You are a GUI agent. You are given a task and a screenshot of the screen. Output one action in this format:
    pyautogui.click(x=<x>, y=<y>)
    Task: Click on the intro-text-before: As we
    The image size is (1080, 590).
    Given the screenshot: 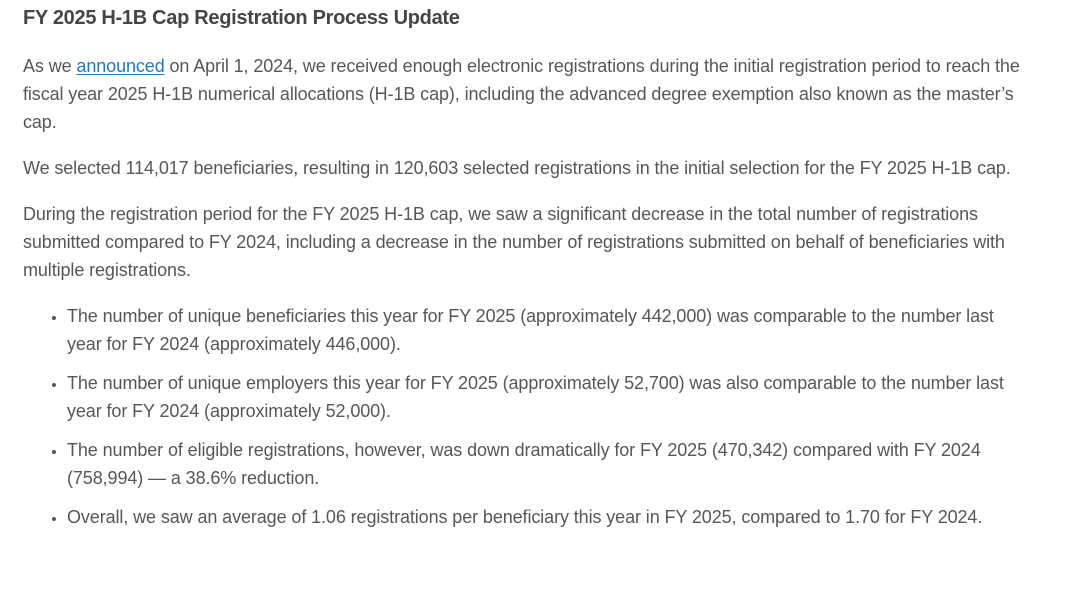 What is the action you would take?
    pyautogui.click(x=50, y=66)
    